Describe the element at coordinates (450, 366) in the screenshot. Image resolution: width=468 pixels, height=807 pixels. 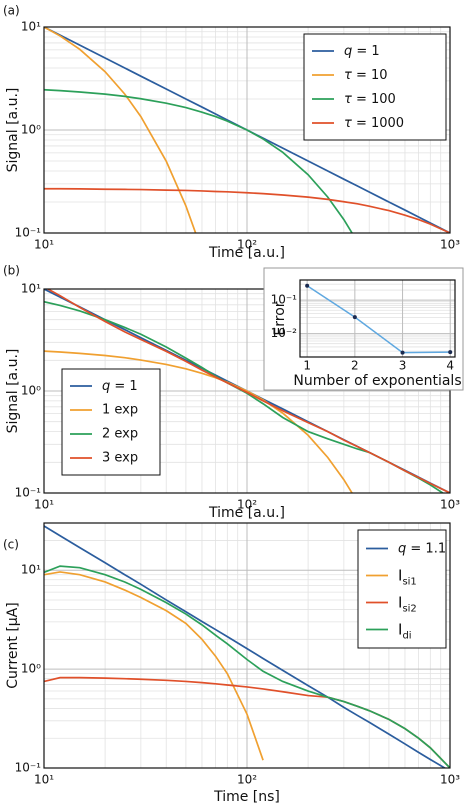
I see `x-tick-label: 4` at that location.